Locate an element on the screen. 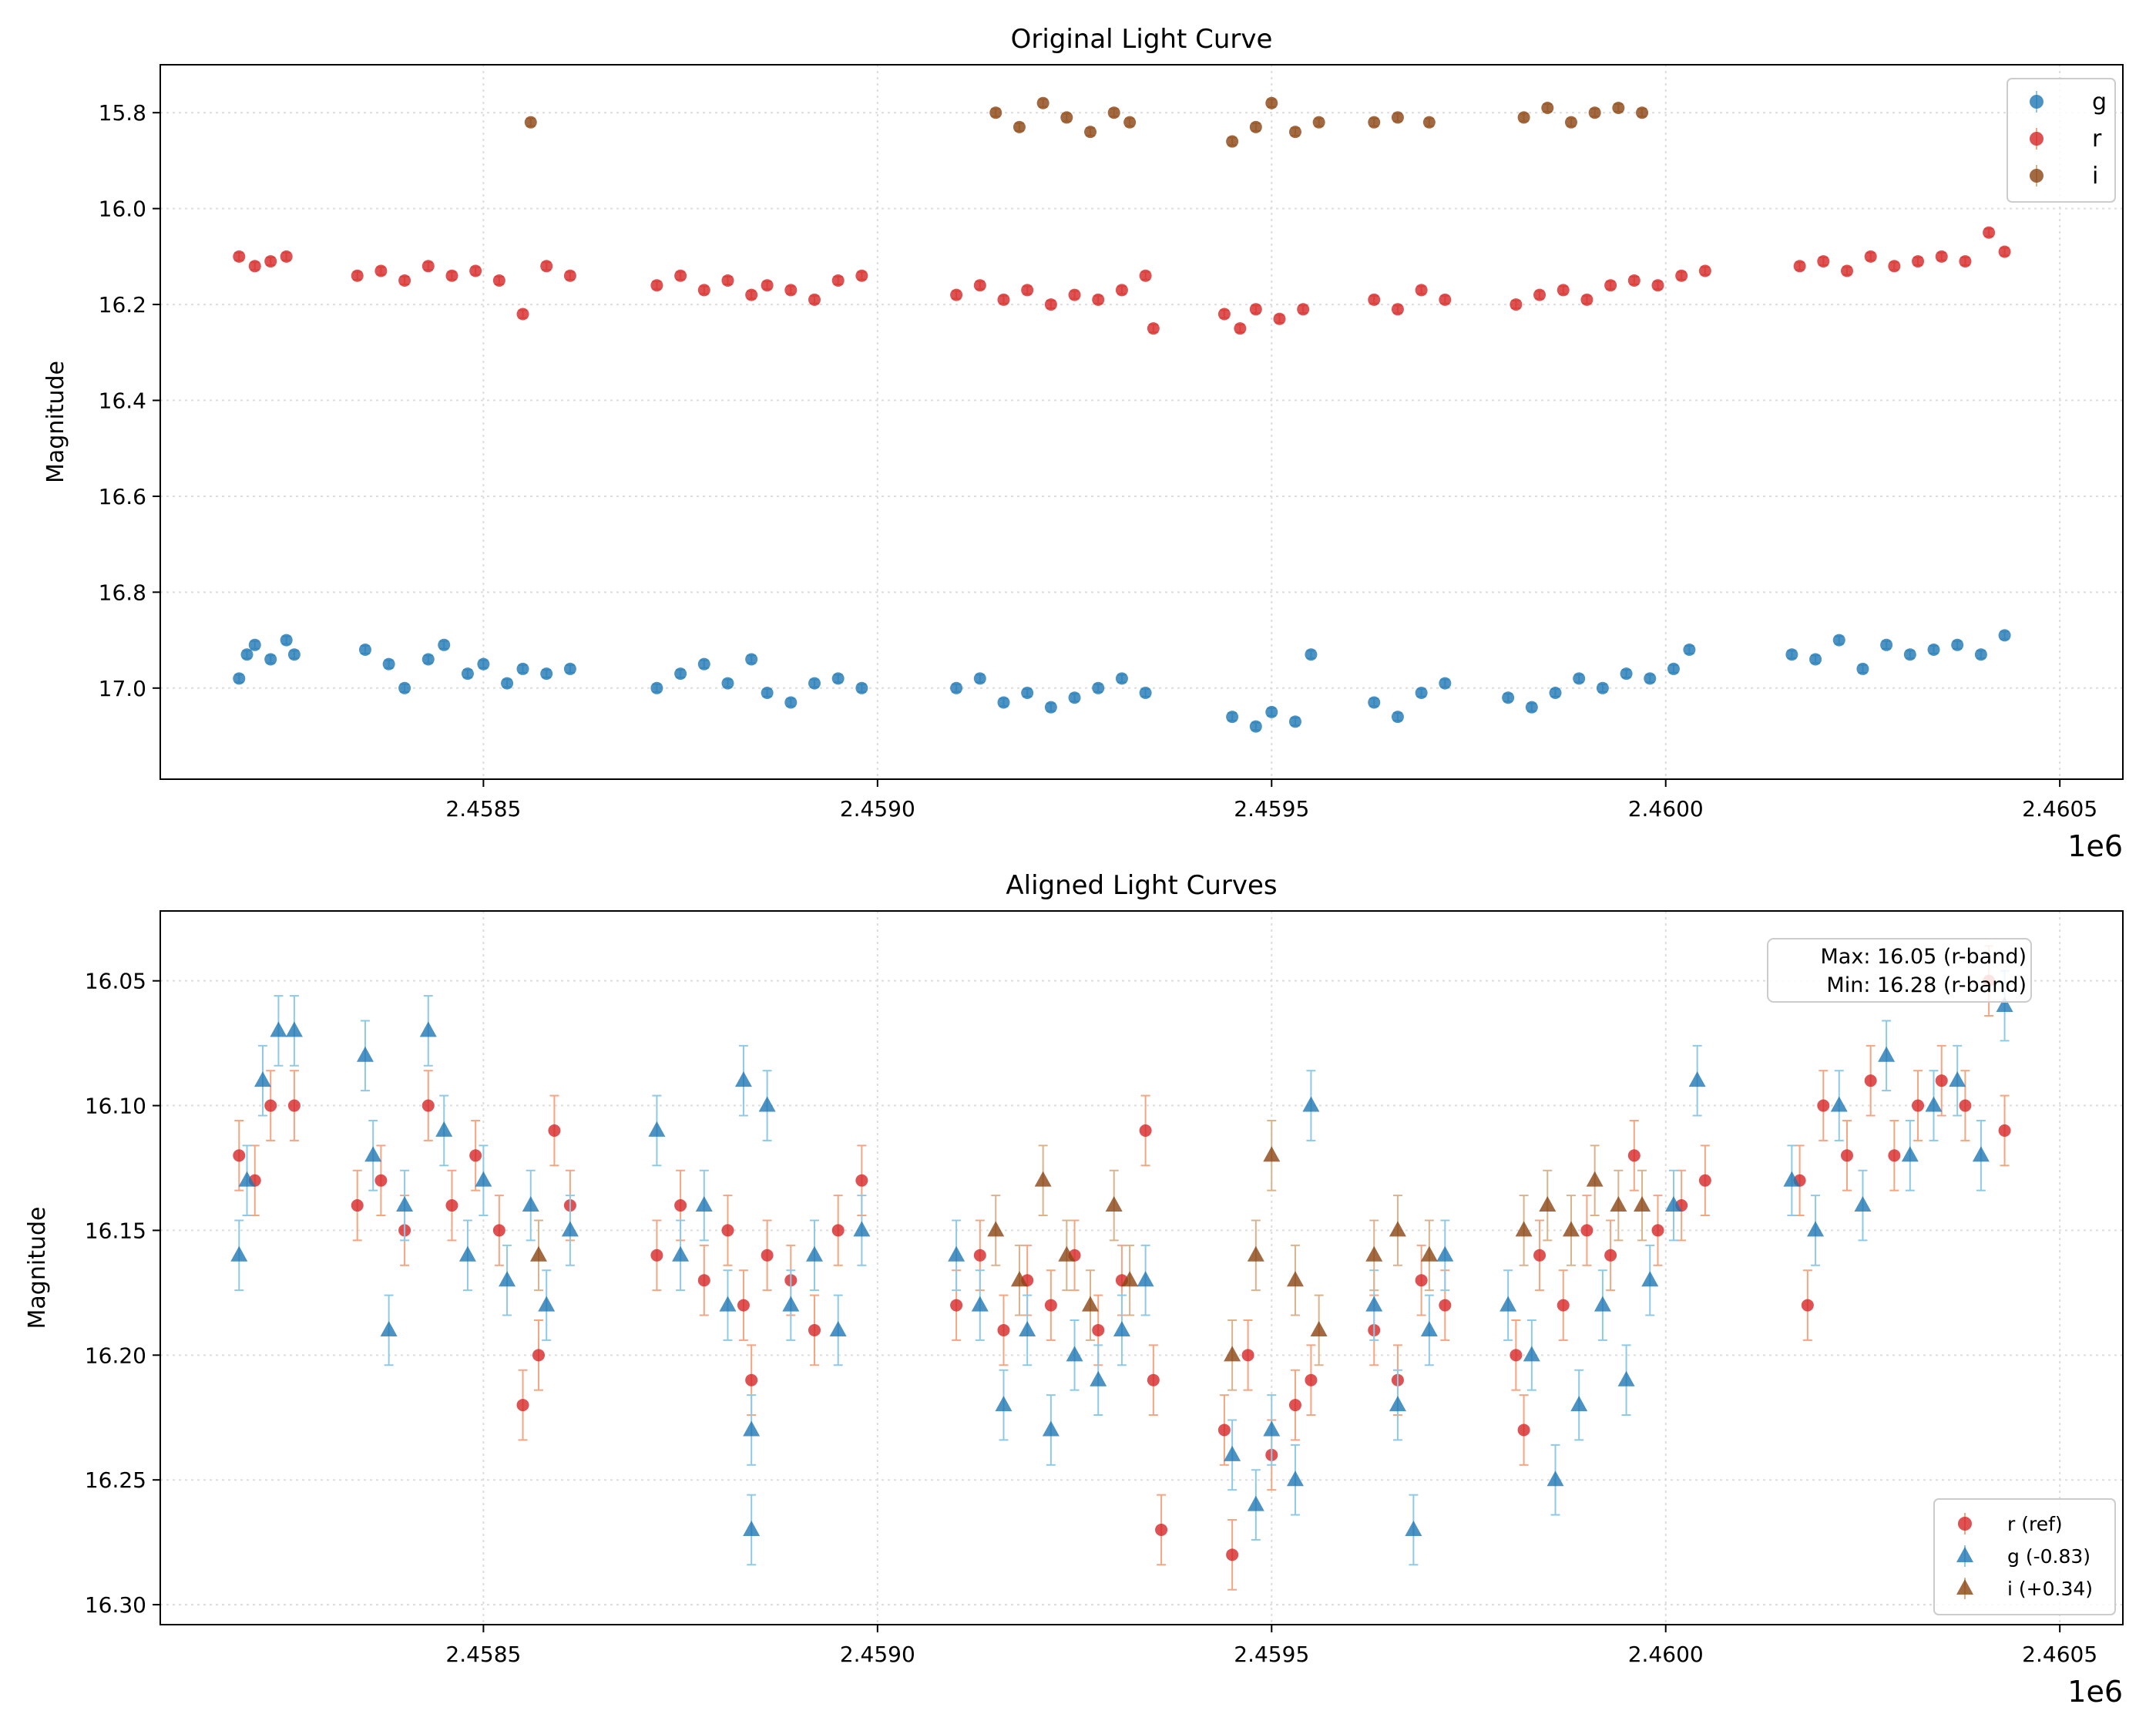  series-r is located at coordinates (1122, 280).